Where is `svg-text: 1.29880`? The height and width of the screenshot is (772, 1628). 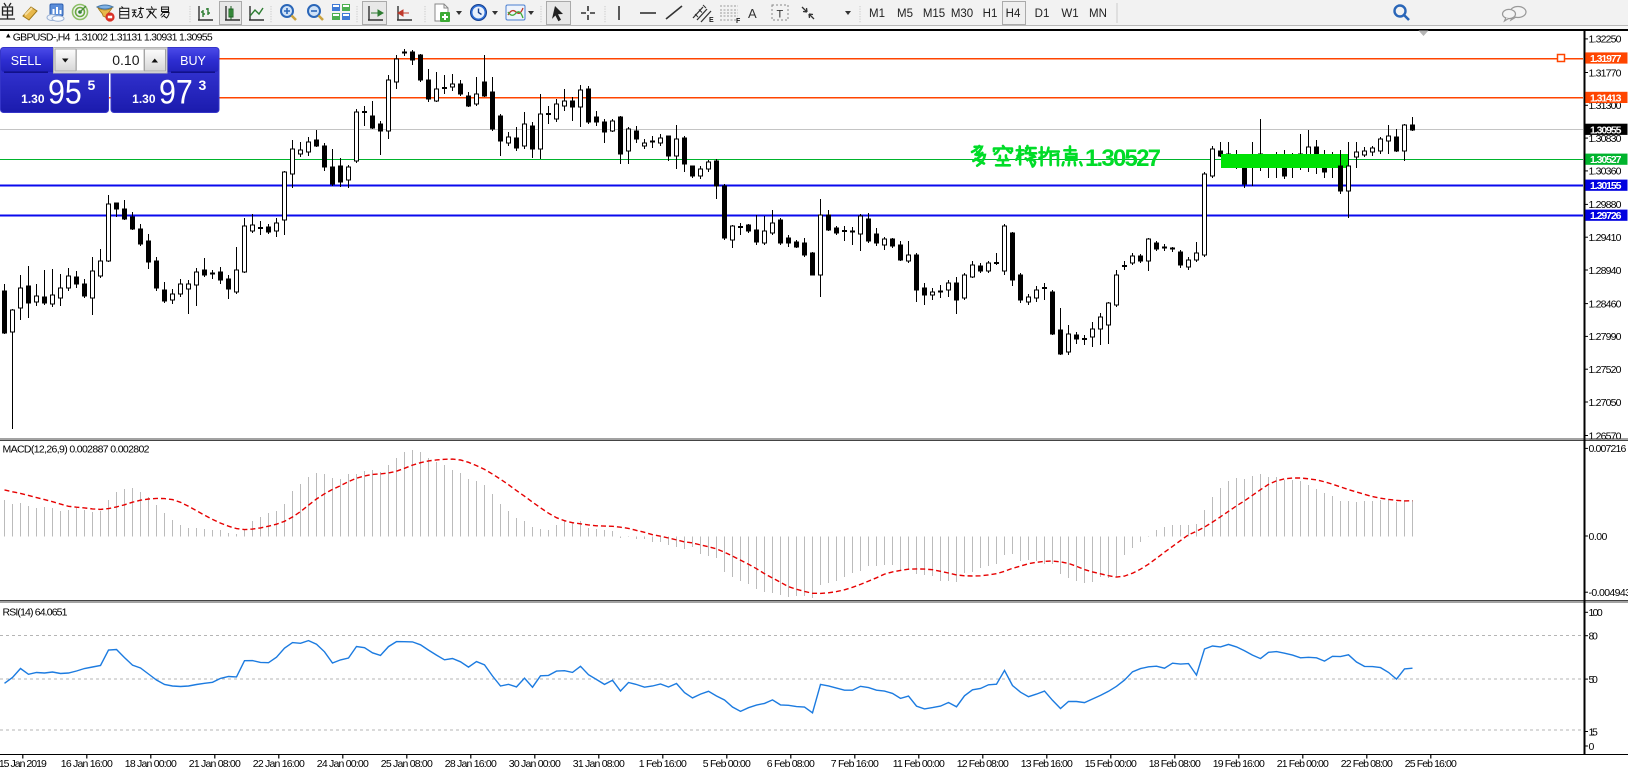 svg-text: 1.29880 is located at coordinates (1605, 205).